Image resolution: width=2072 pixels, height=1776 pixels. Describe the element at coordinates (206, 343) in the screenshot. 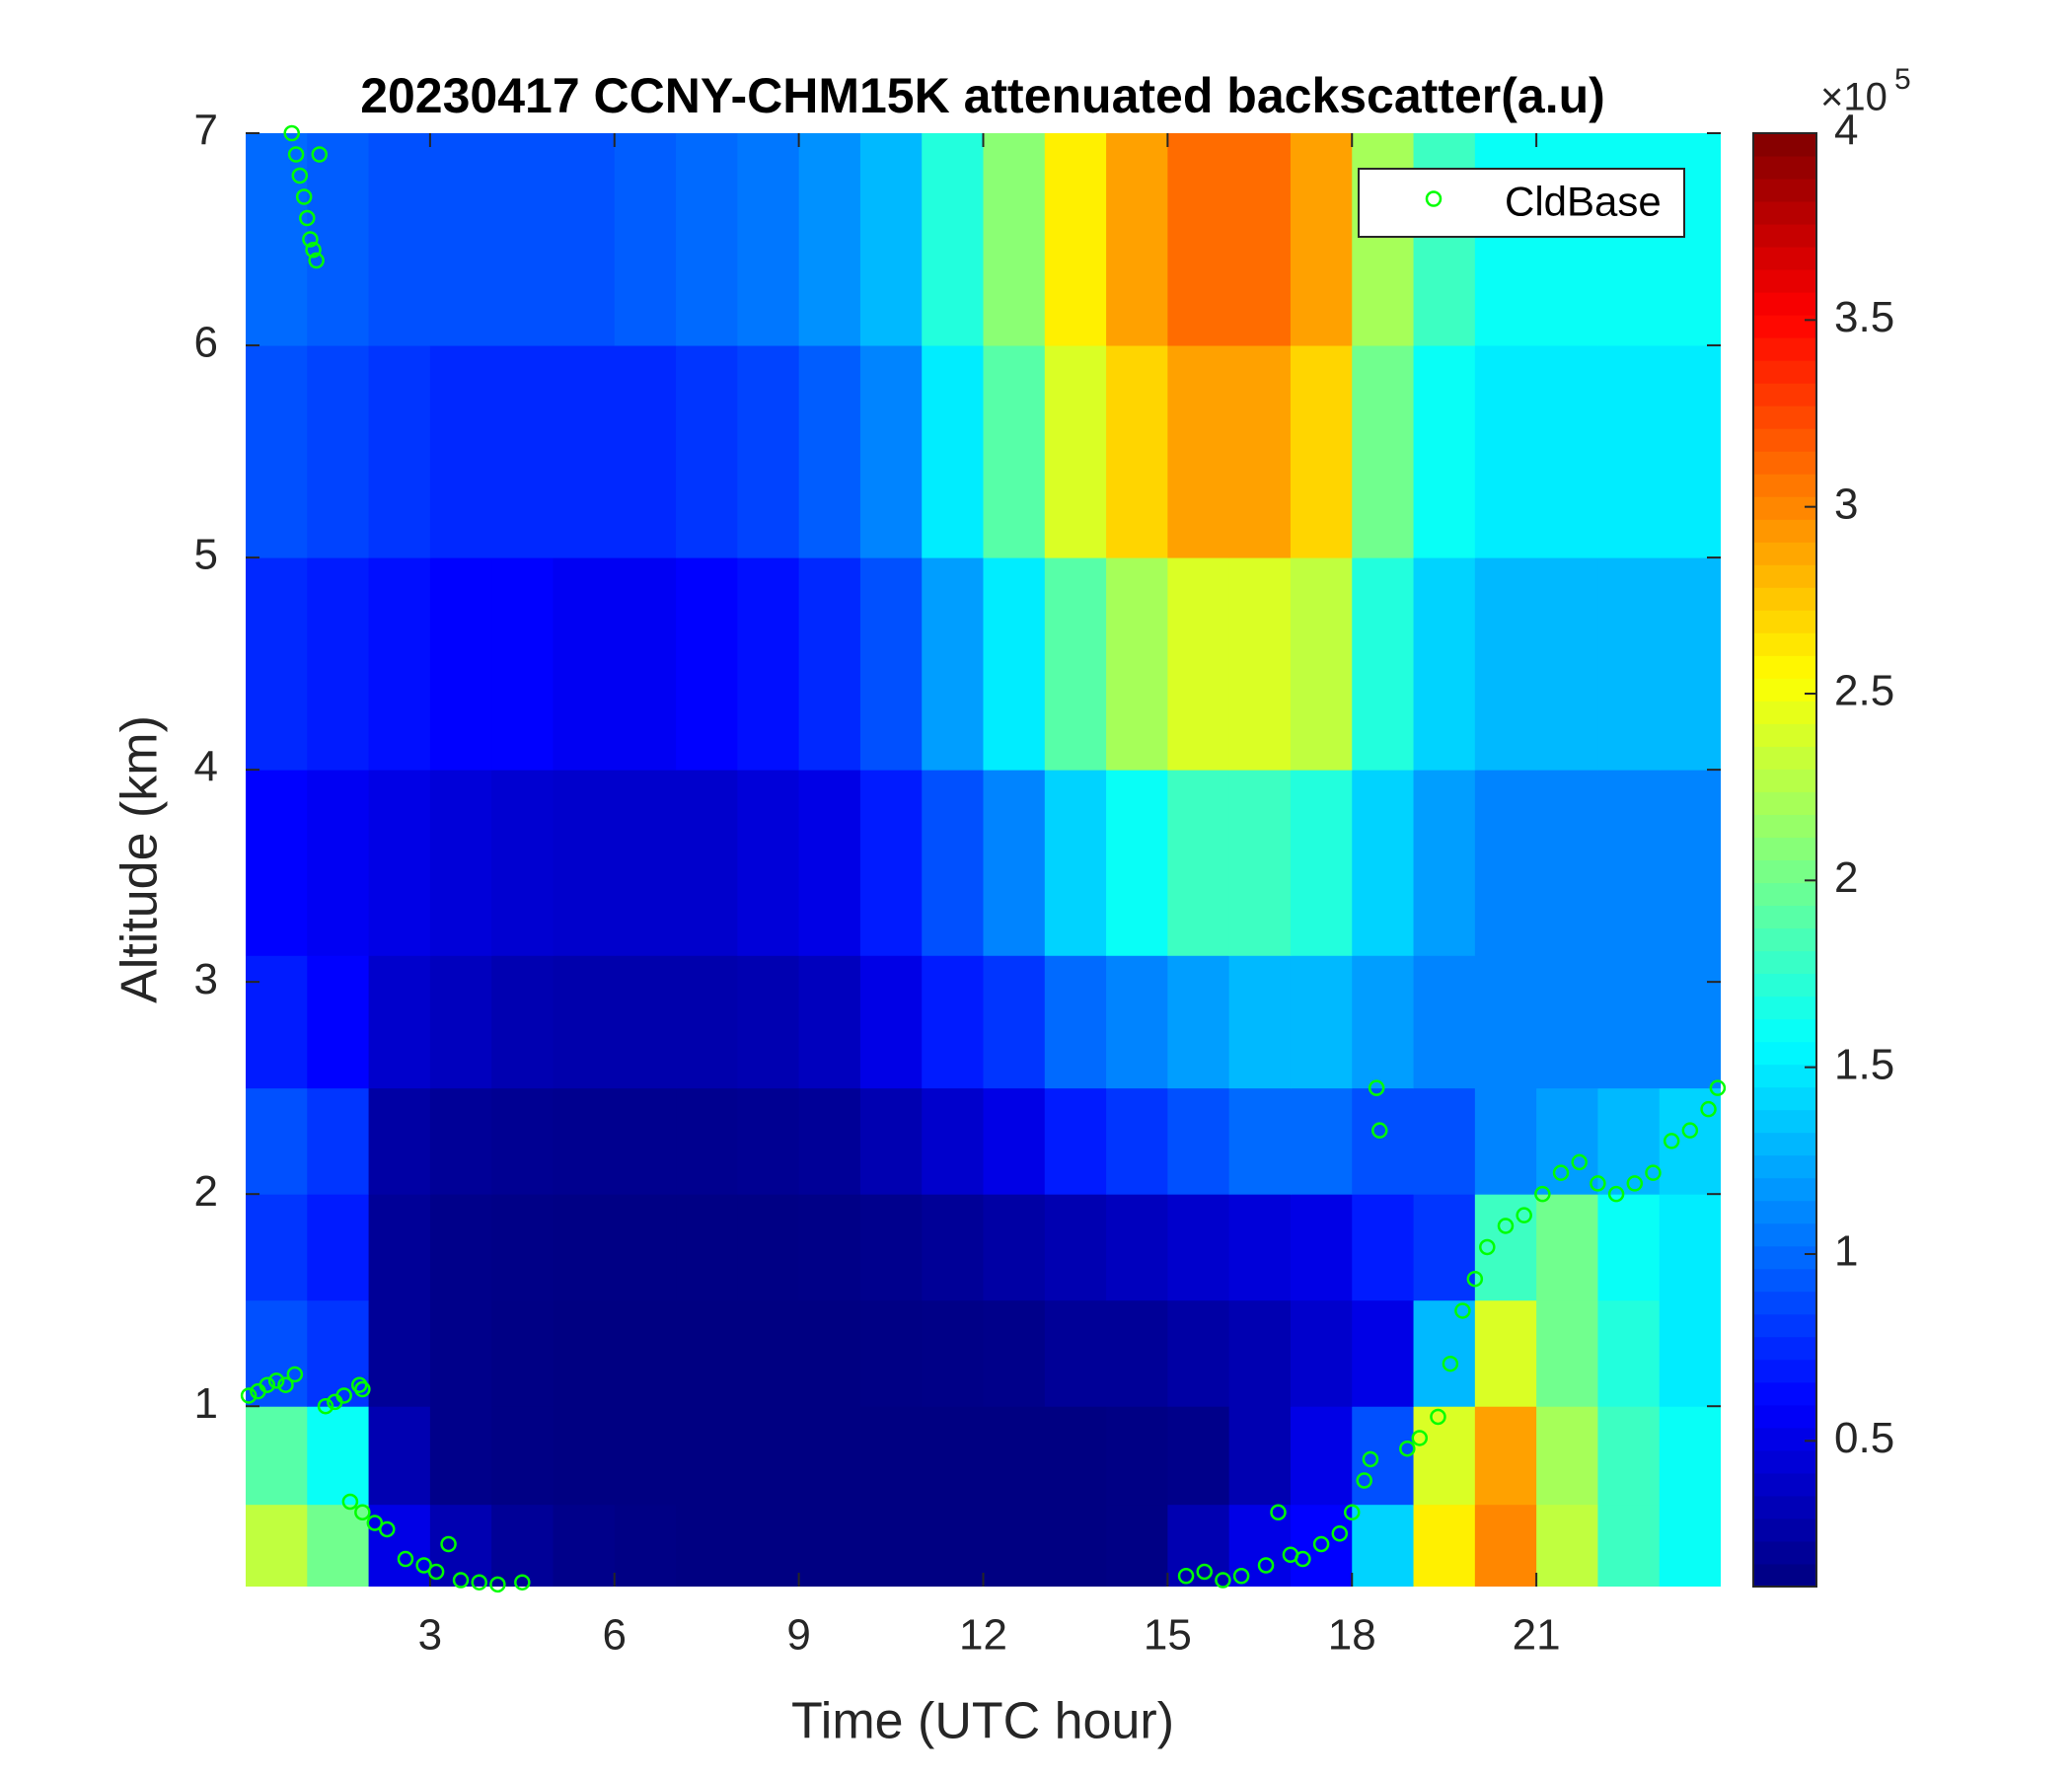

I see `y-tick-label: 6` at that location.